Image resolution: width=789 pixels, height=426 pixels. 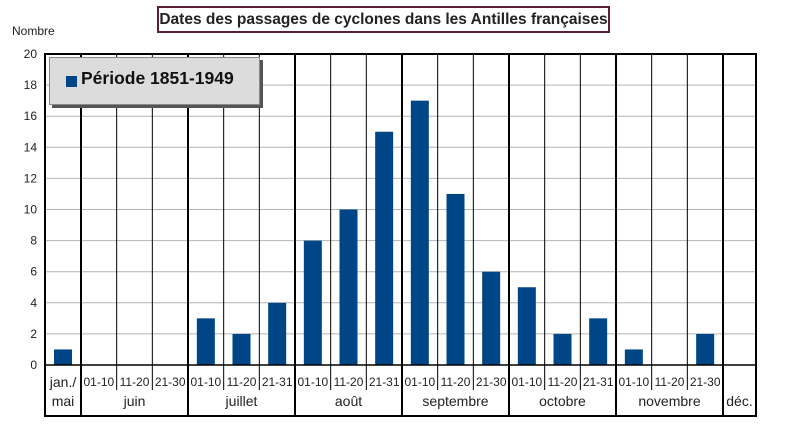 What do you see at coordinates (455, 401) in the screenshot?
I see `month-label: septembre` at bounding box center [455, 401].